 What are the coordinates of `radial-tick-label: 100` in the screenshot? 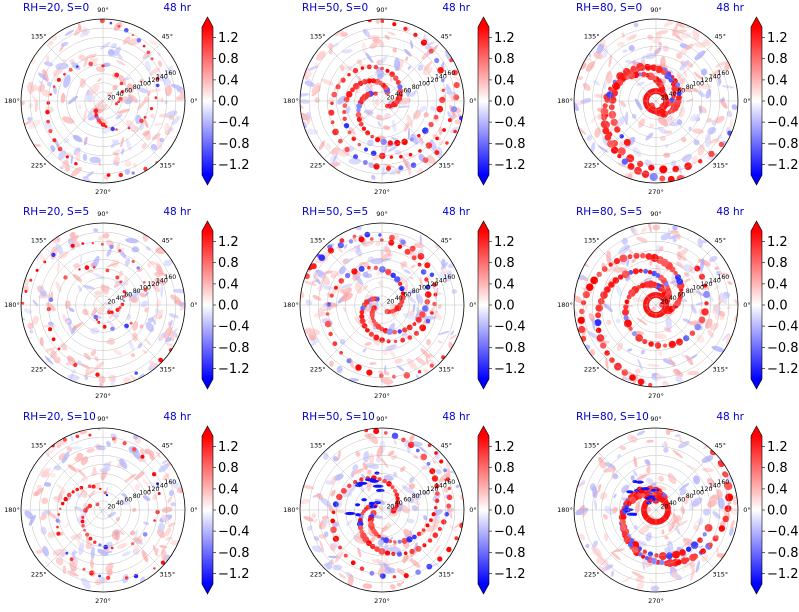 It's located at (698, 288).